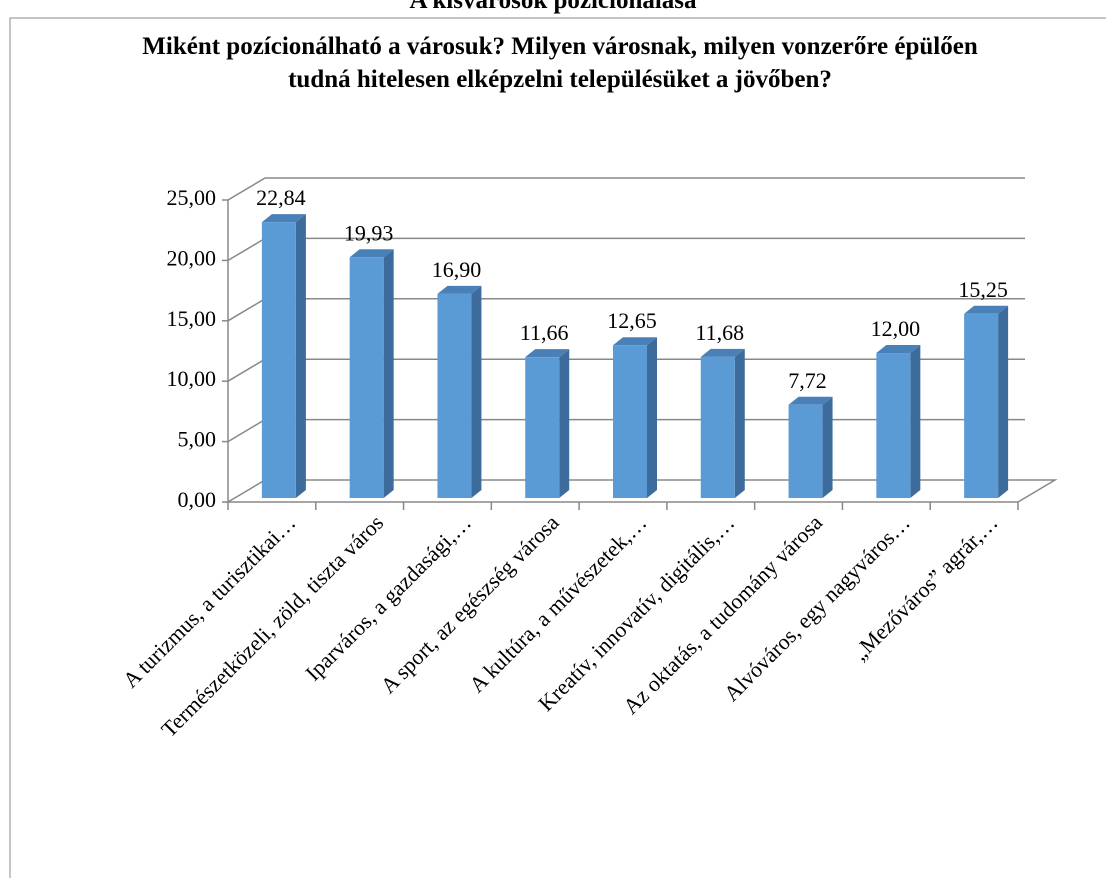 Image resolution: width=1106 pixels, height=878 pixels. Describe the element at coordinates (983, 289) in the screenshot. I see `value-label: 15,25` at that location.